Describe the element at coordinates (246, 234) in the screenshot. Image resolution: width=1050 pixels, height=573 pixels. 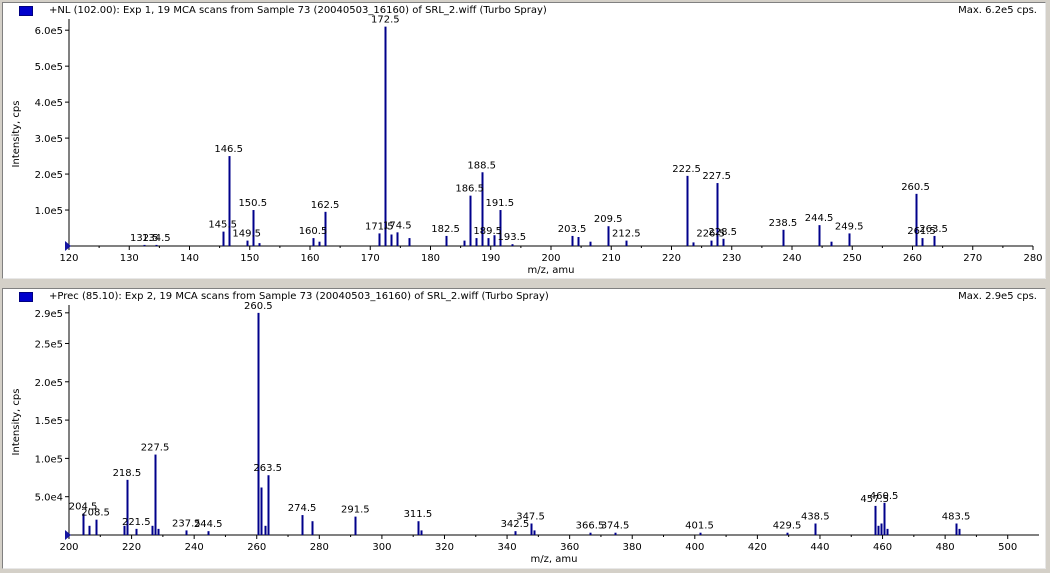
I see `peak-label: 149.5` at that location.